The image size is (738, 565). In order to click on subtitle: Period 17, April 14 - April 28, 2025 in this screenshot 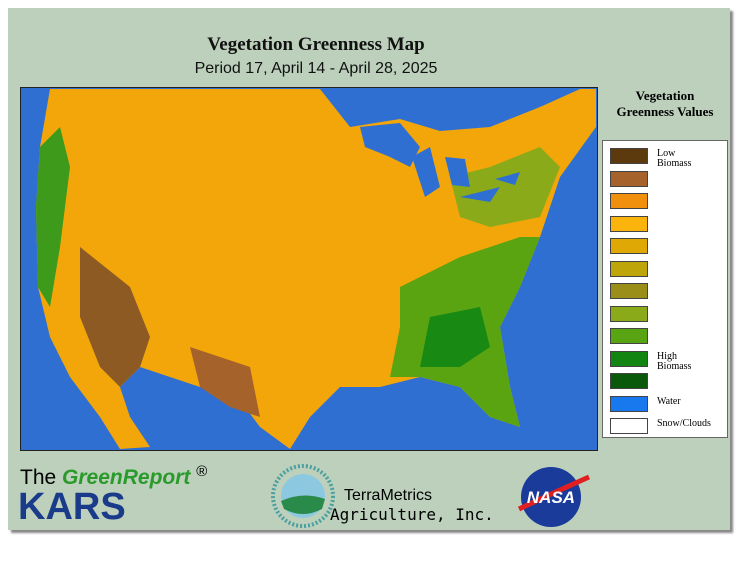, I will do `click(316, 68)`.